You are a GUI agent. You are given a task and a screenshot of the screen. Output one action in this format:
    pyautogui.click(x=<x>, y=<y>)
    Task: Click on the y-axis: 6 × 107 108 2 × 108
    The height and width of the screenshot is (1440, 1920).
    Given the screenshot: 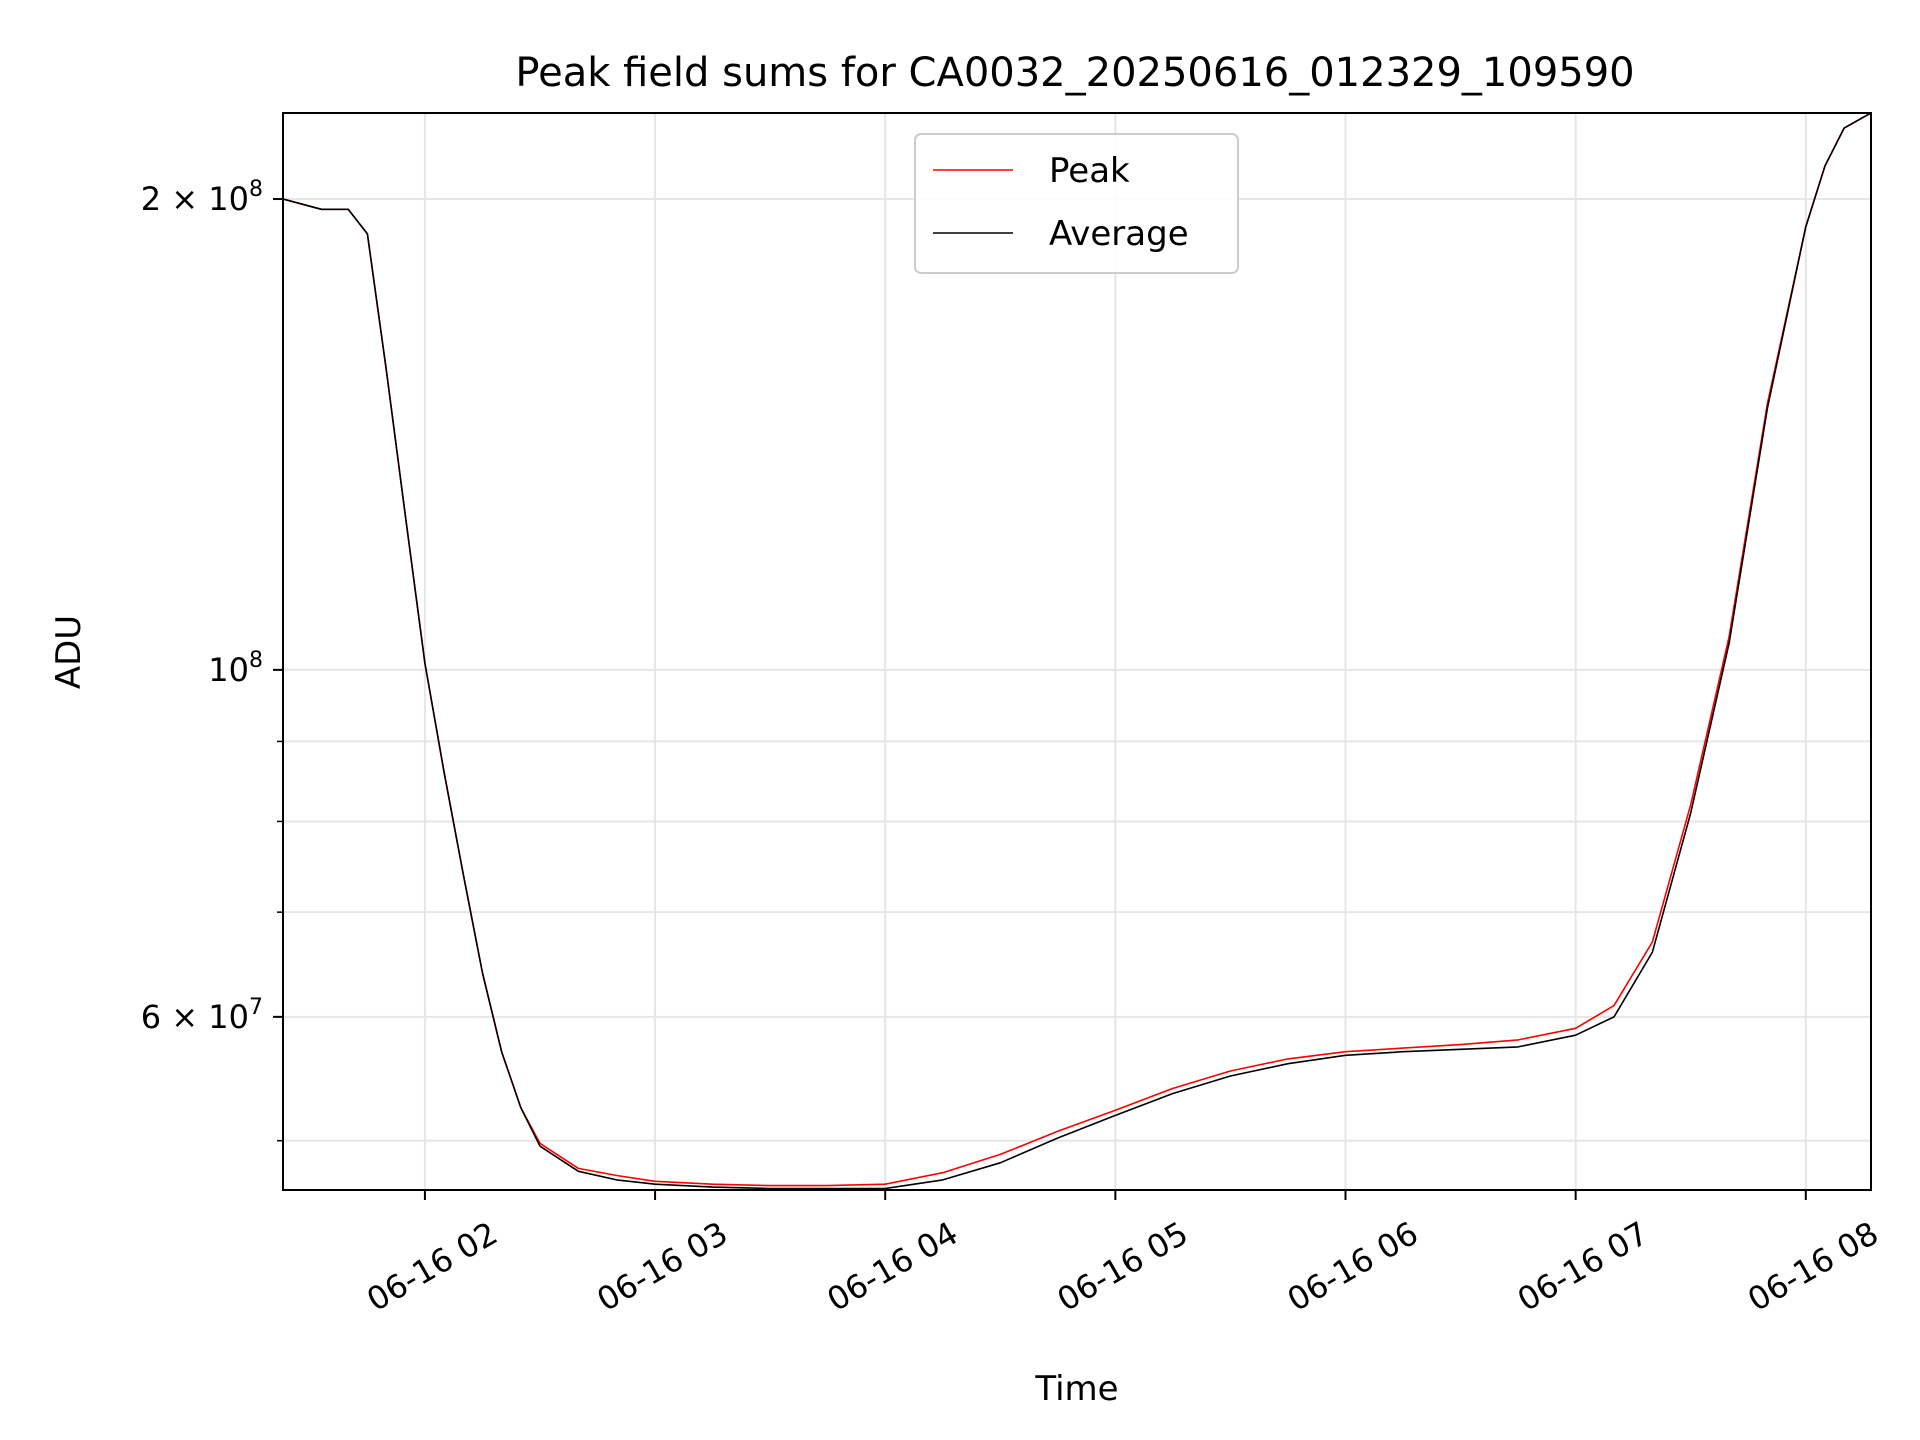 What is the action you would take?
    pyautogui.click(x=212, y=659)
    